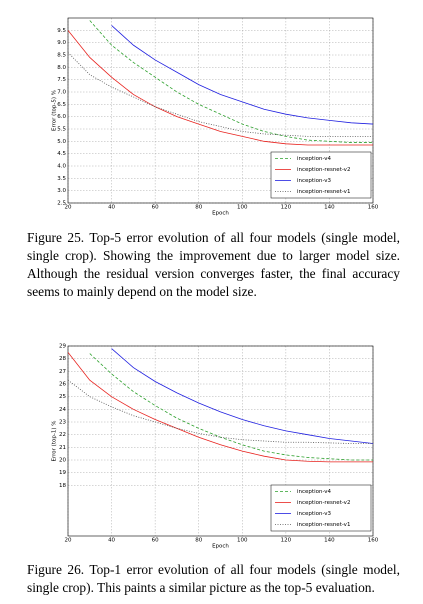 The image size is (423, 604). Describe the element at coordinates (62, 435) in the screenshot. I see `y-tick-label: 22` at that location.